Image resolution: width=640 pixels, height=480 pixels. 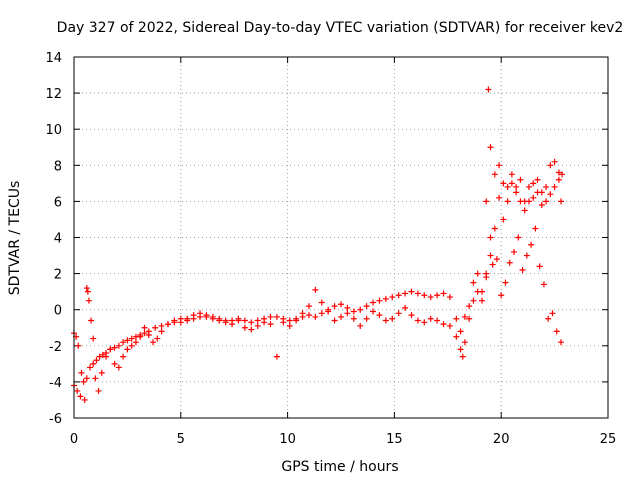 What do you see at coordinates (524, 174) in the screenshot?
I see `series-sdtvar-peaks-` at bounding box center [524, 174].